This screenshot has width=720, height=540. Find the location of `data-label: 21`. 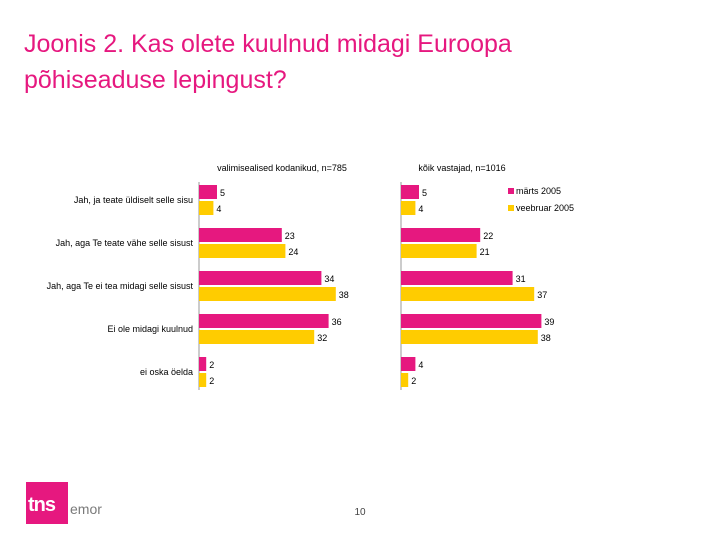

data-label: 21 is located at coordinates (485, 252).